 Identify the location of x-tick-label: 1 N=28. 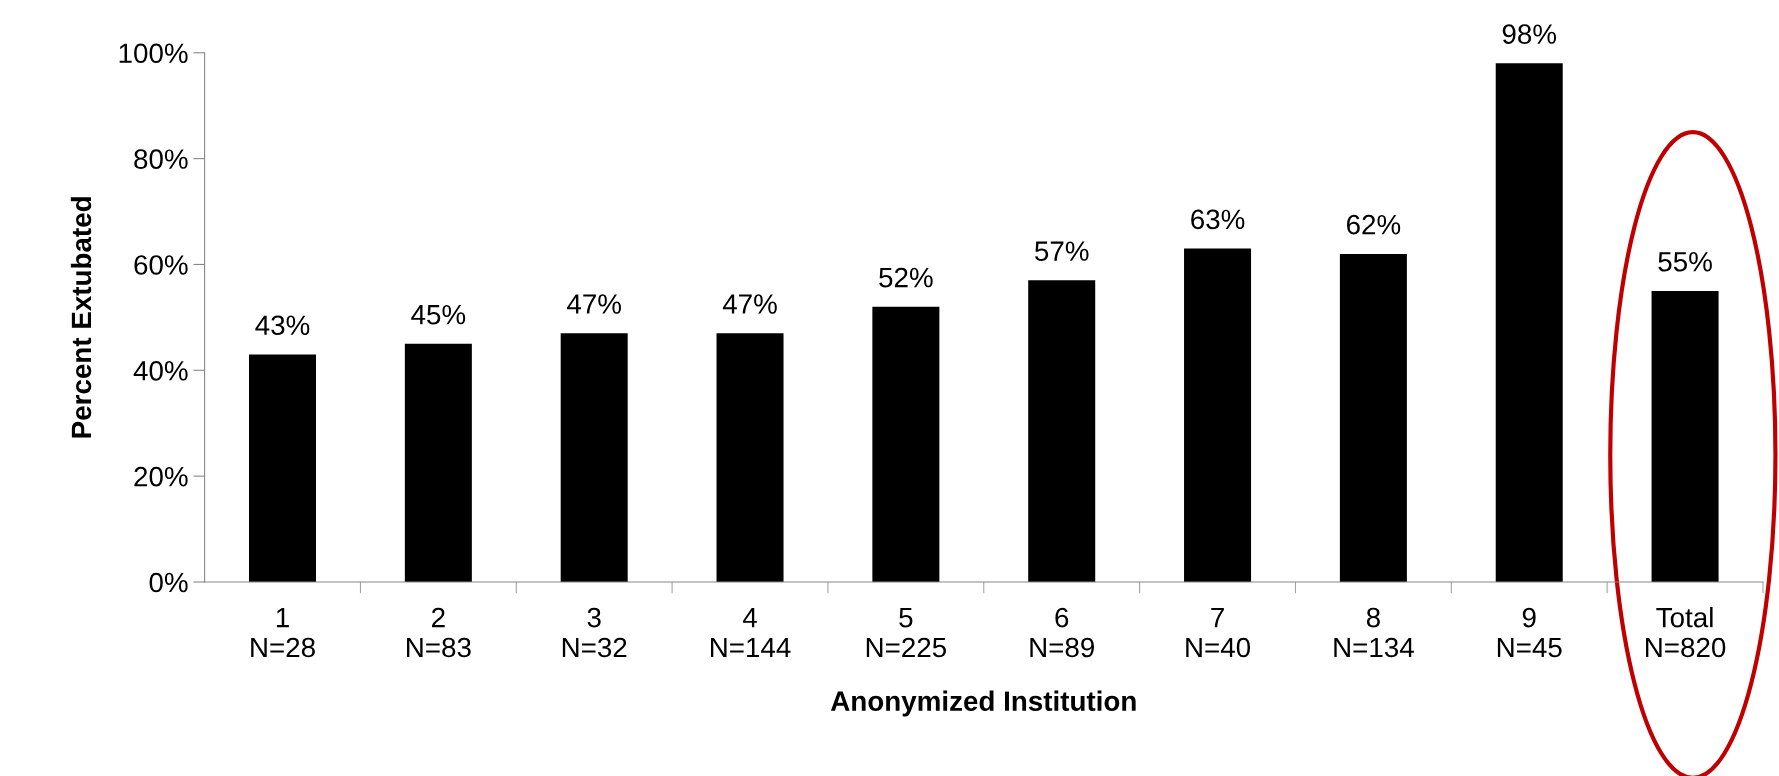
(283, 633).